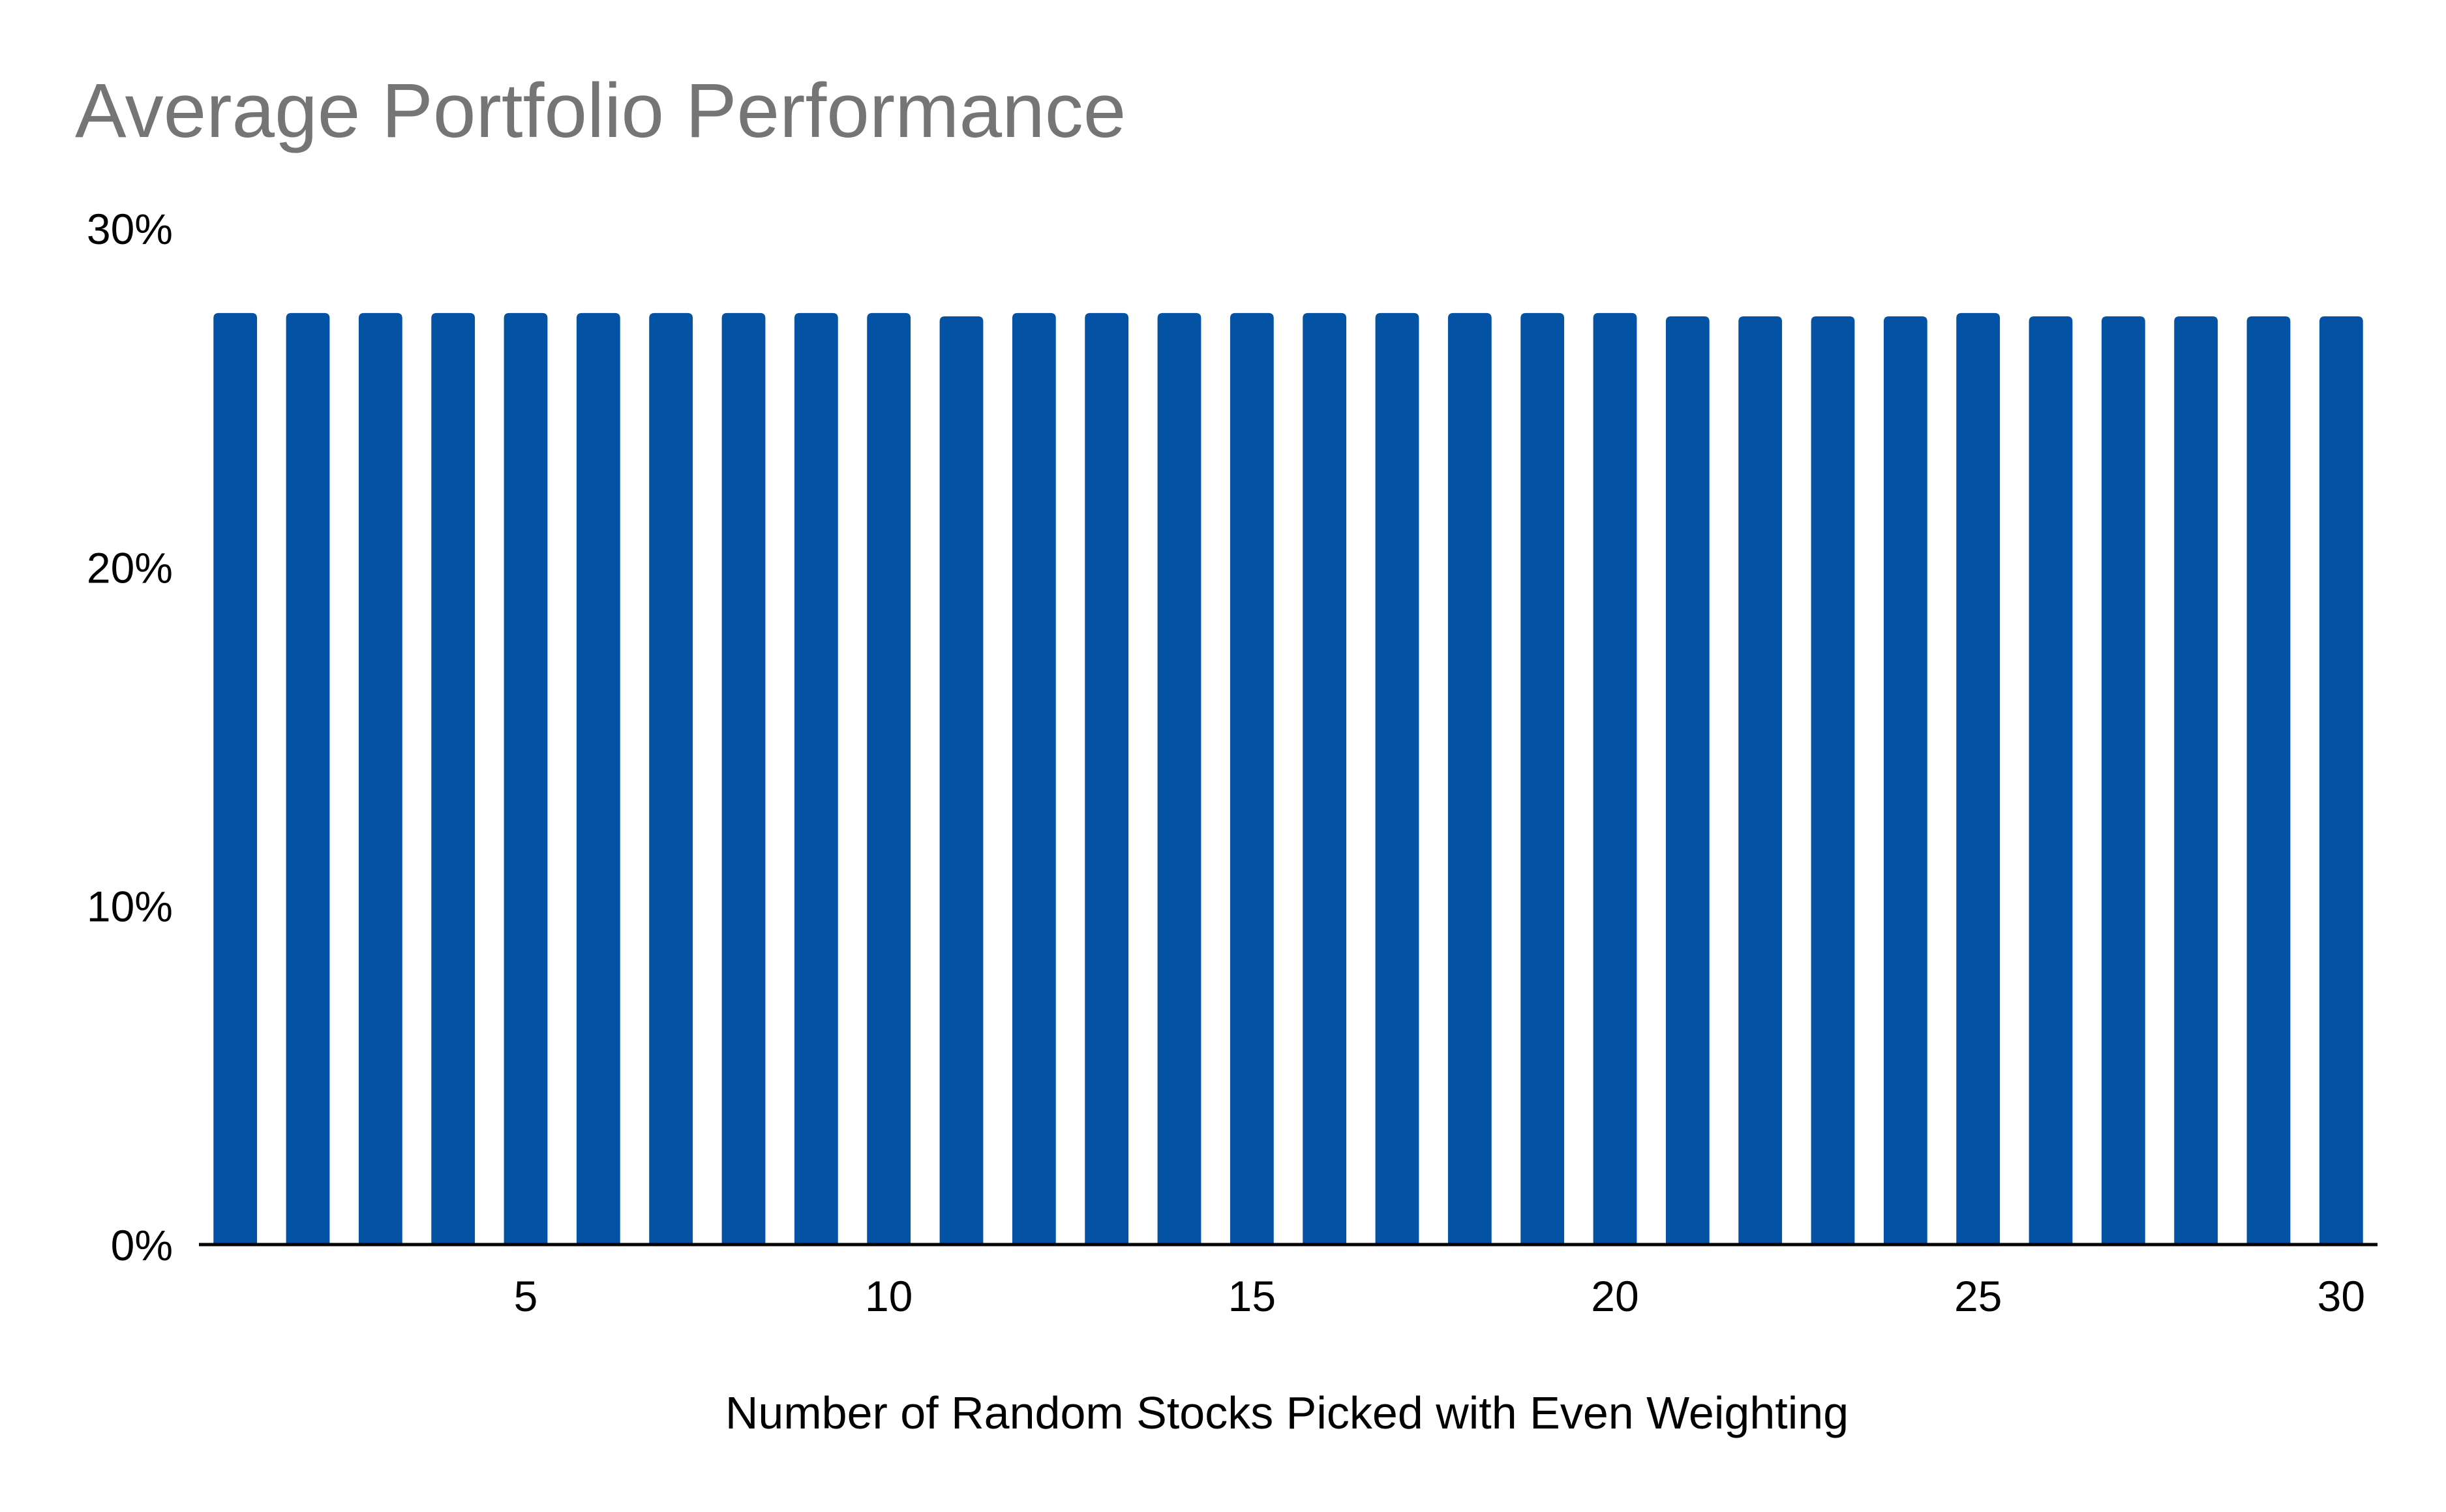 The width and height of the screenshot is (2446, 1512). What do you see at coordinates (130, 567) in the screenshot?
I see `y-tick-label: 20%` at bounding box center [130, 567].